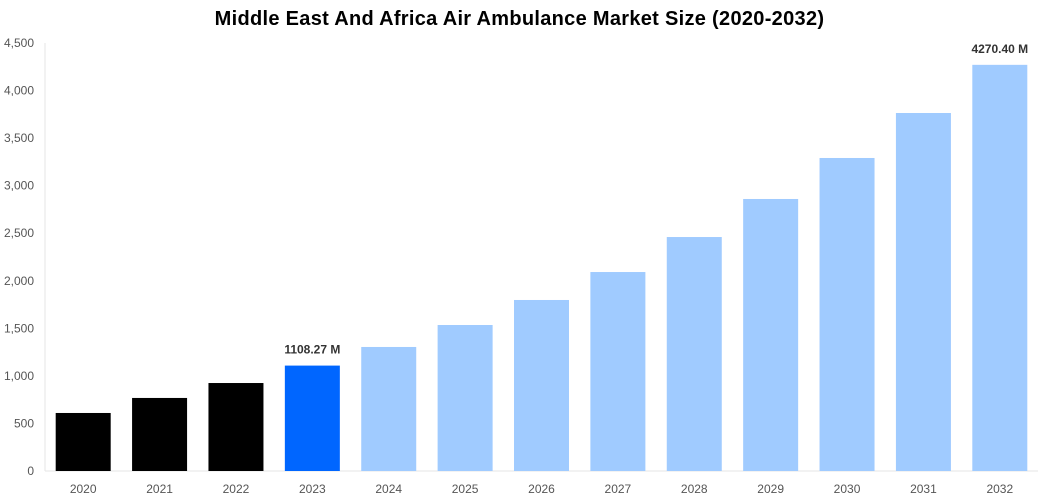 This screenshot has height=500, width=1039. I want to click on bar-2025, so click(465, 398).